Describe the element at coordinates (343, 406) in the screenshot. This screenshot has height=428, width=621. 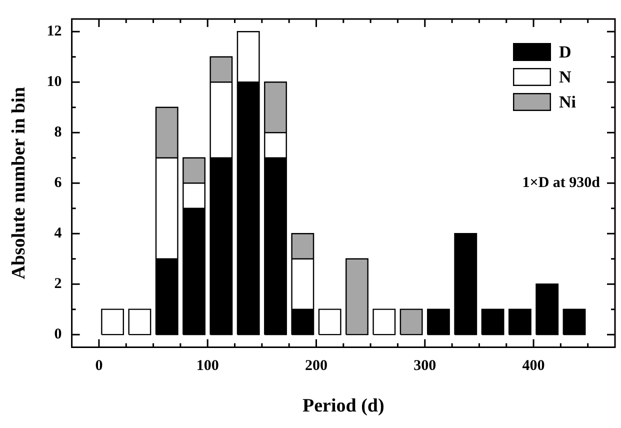
I see `x-axis-title: Period (d)` at that location.